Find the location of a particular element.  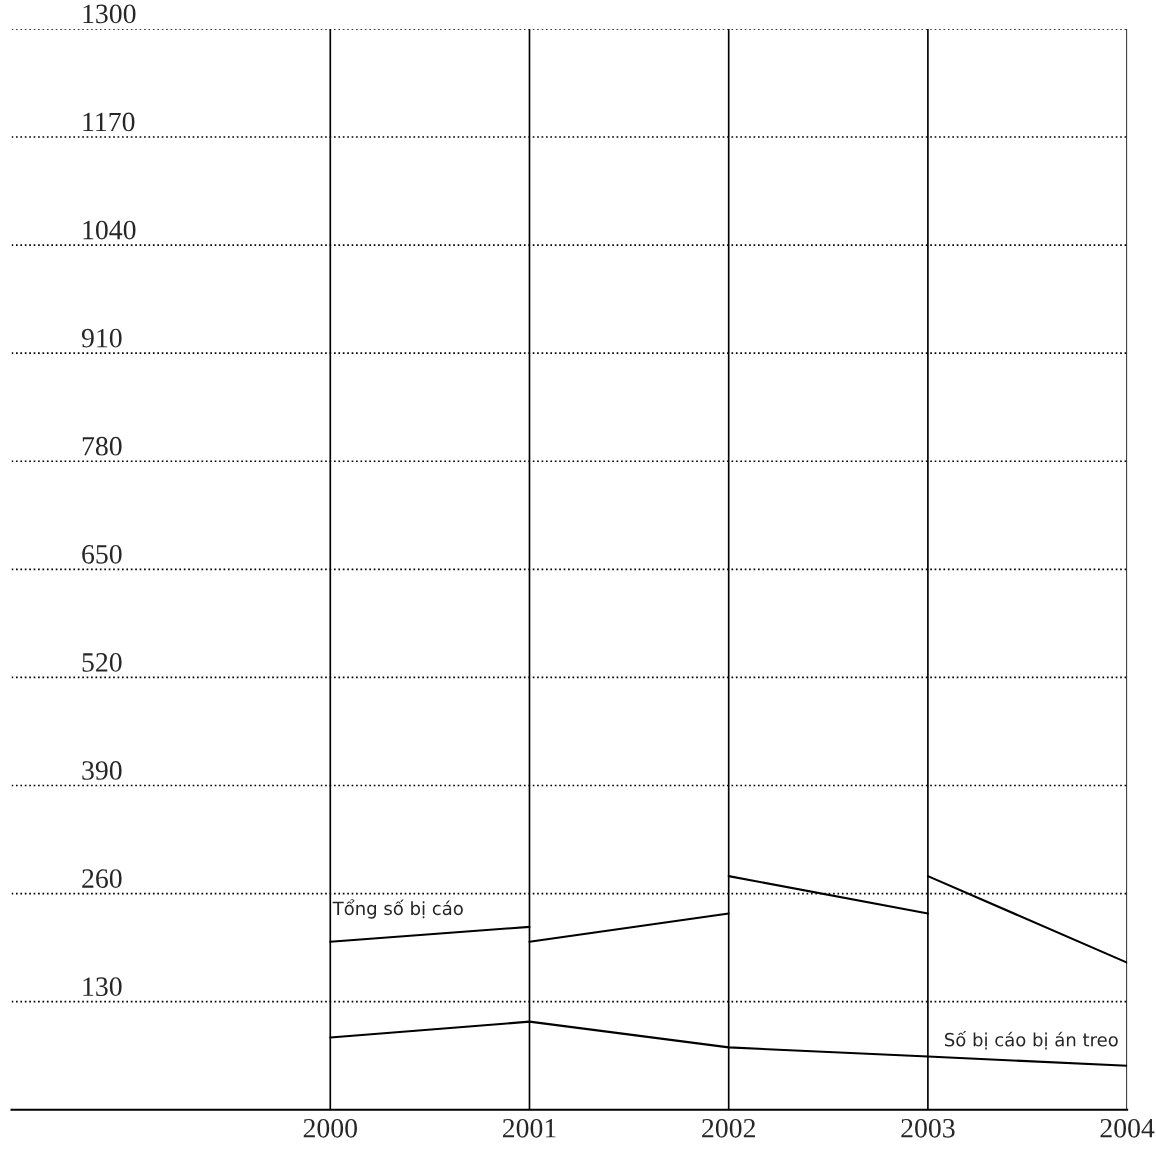

y-tick-label: 390 is located at coordinates (102, 770).